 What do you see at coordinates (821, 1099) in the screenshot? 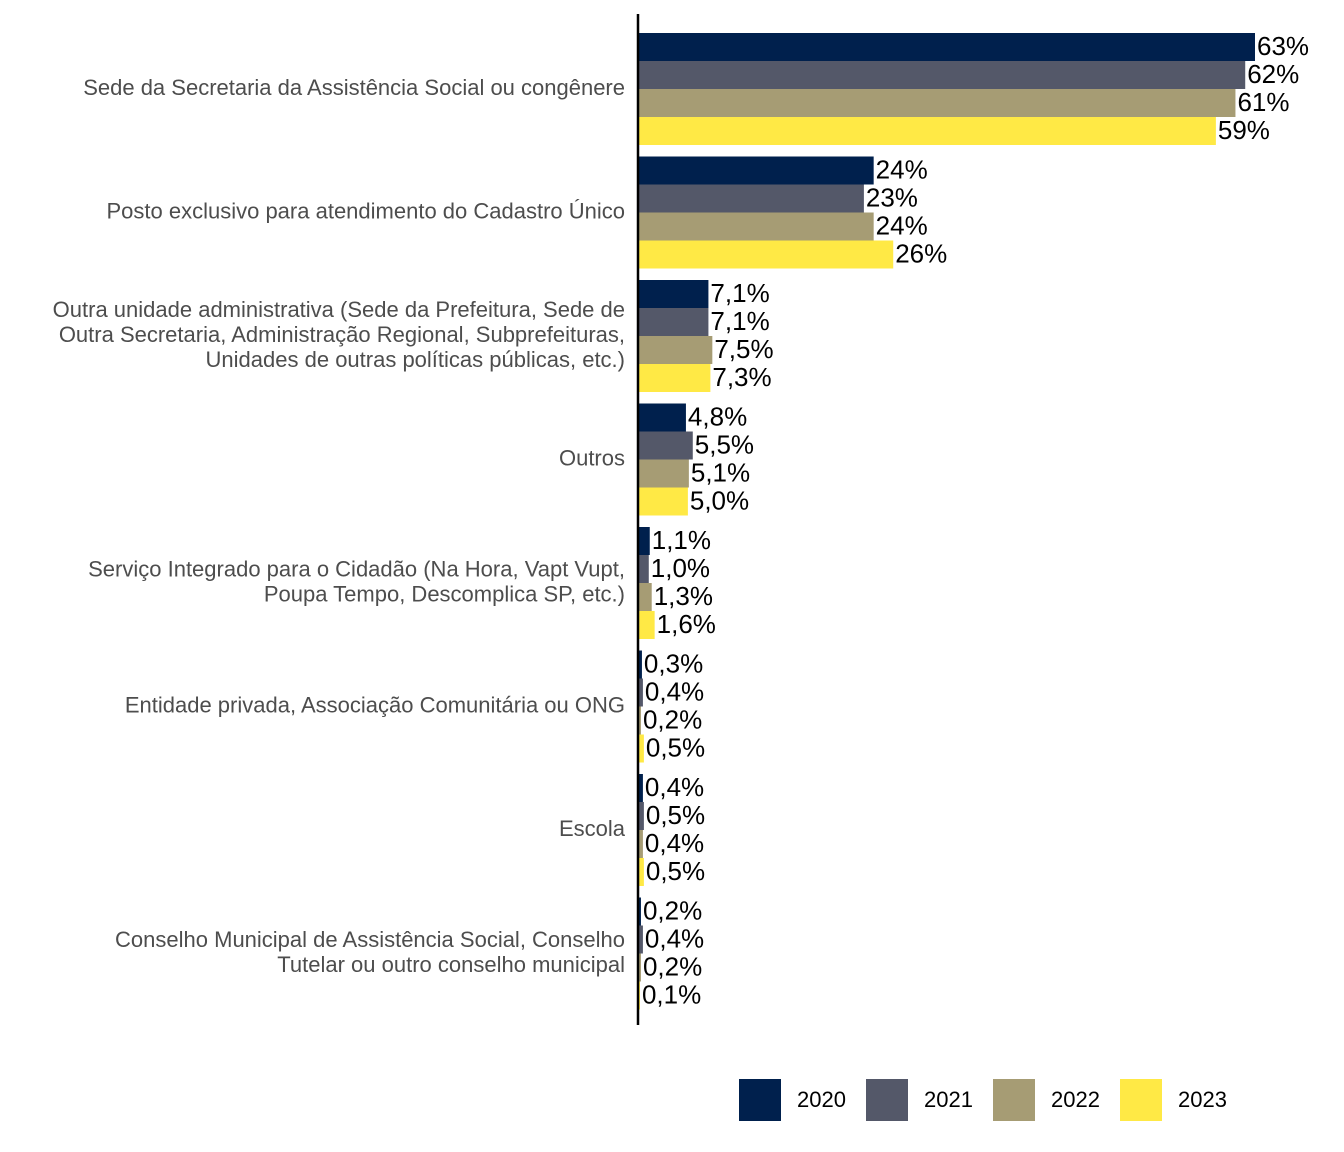
I see `legend-label-2020: 2020` at bounding box center [821, 1099].